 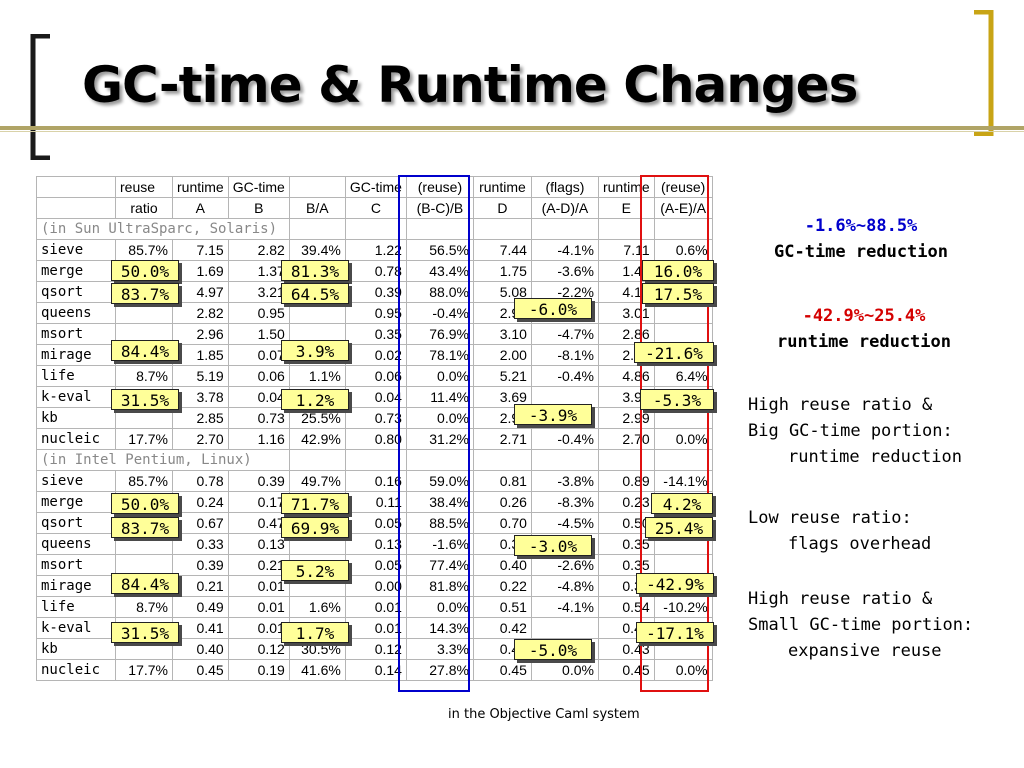 I want to click on callout-value: 4.2%, so click(x=682, y=503).